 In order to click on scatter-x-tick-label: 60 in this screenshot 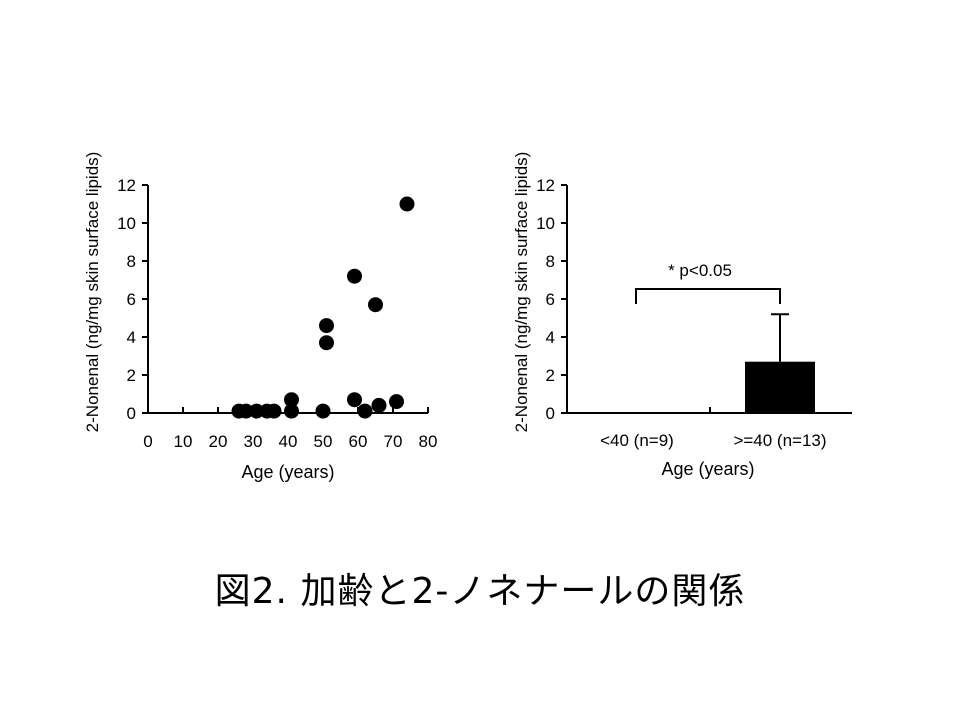, I will do `click(358, 441)`.